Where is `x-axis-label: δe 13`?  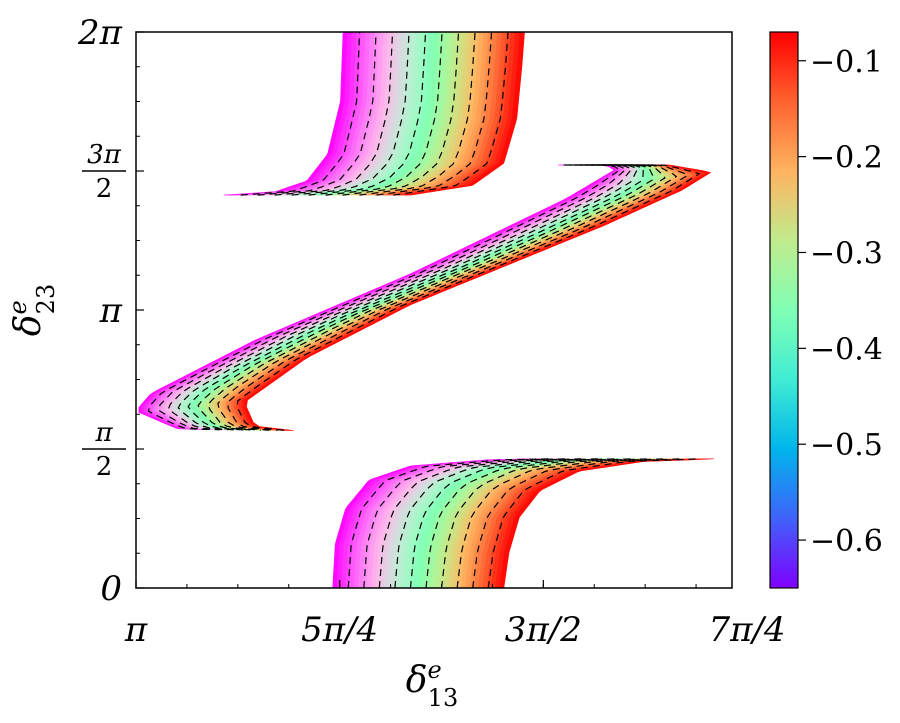
x-axis-label: δe 13 is located at coordinates (432, 684).